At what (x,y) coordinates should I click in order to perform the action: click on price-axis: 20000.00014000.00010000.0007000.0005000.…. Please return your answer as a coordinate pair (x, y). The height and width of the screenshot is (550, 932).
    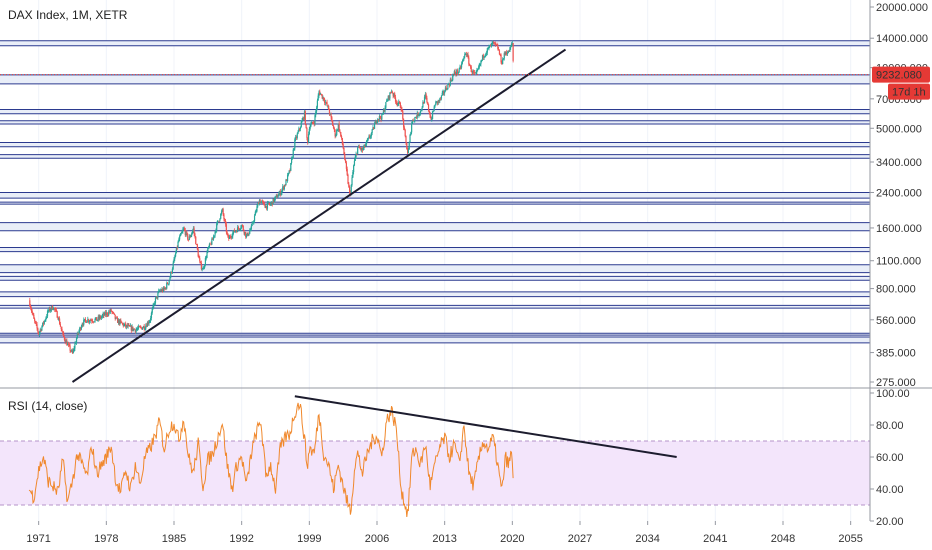
    Looking at the image, I should click on (899, 195).